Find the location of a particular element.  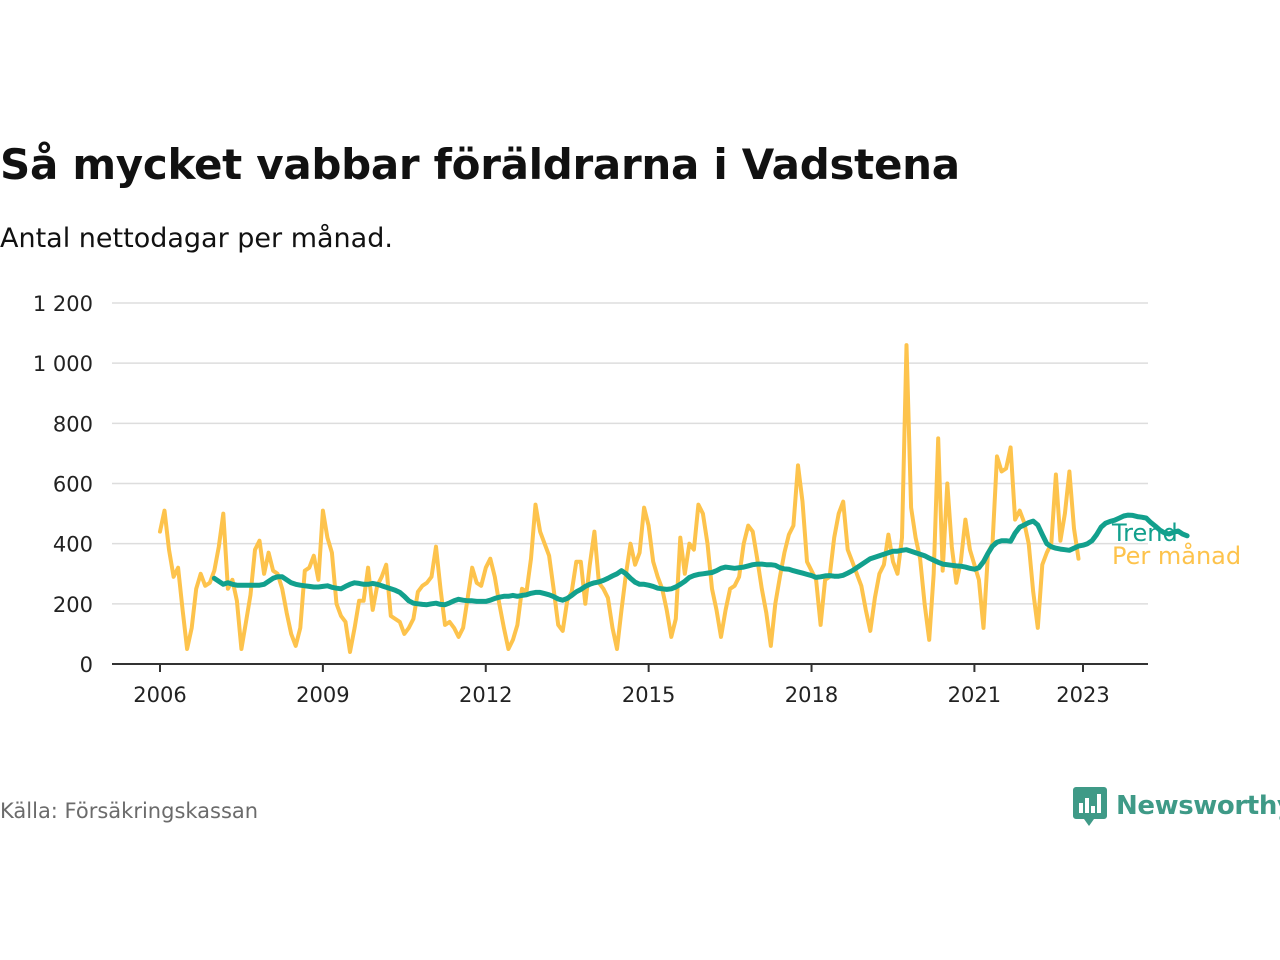

source-note: Källa: Försäkringskassan is located at coordinates (129, 811).